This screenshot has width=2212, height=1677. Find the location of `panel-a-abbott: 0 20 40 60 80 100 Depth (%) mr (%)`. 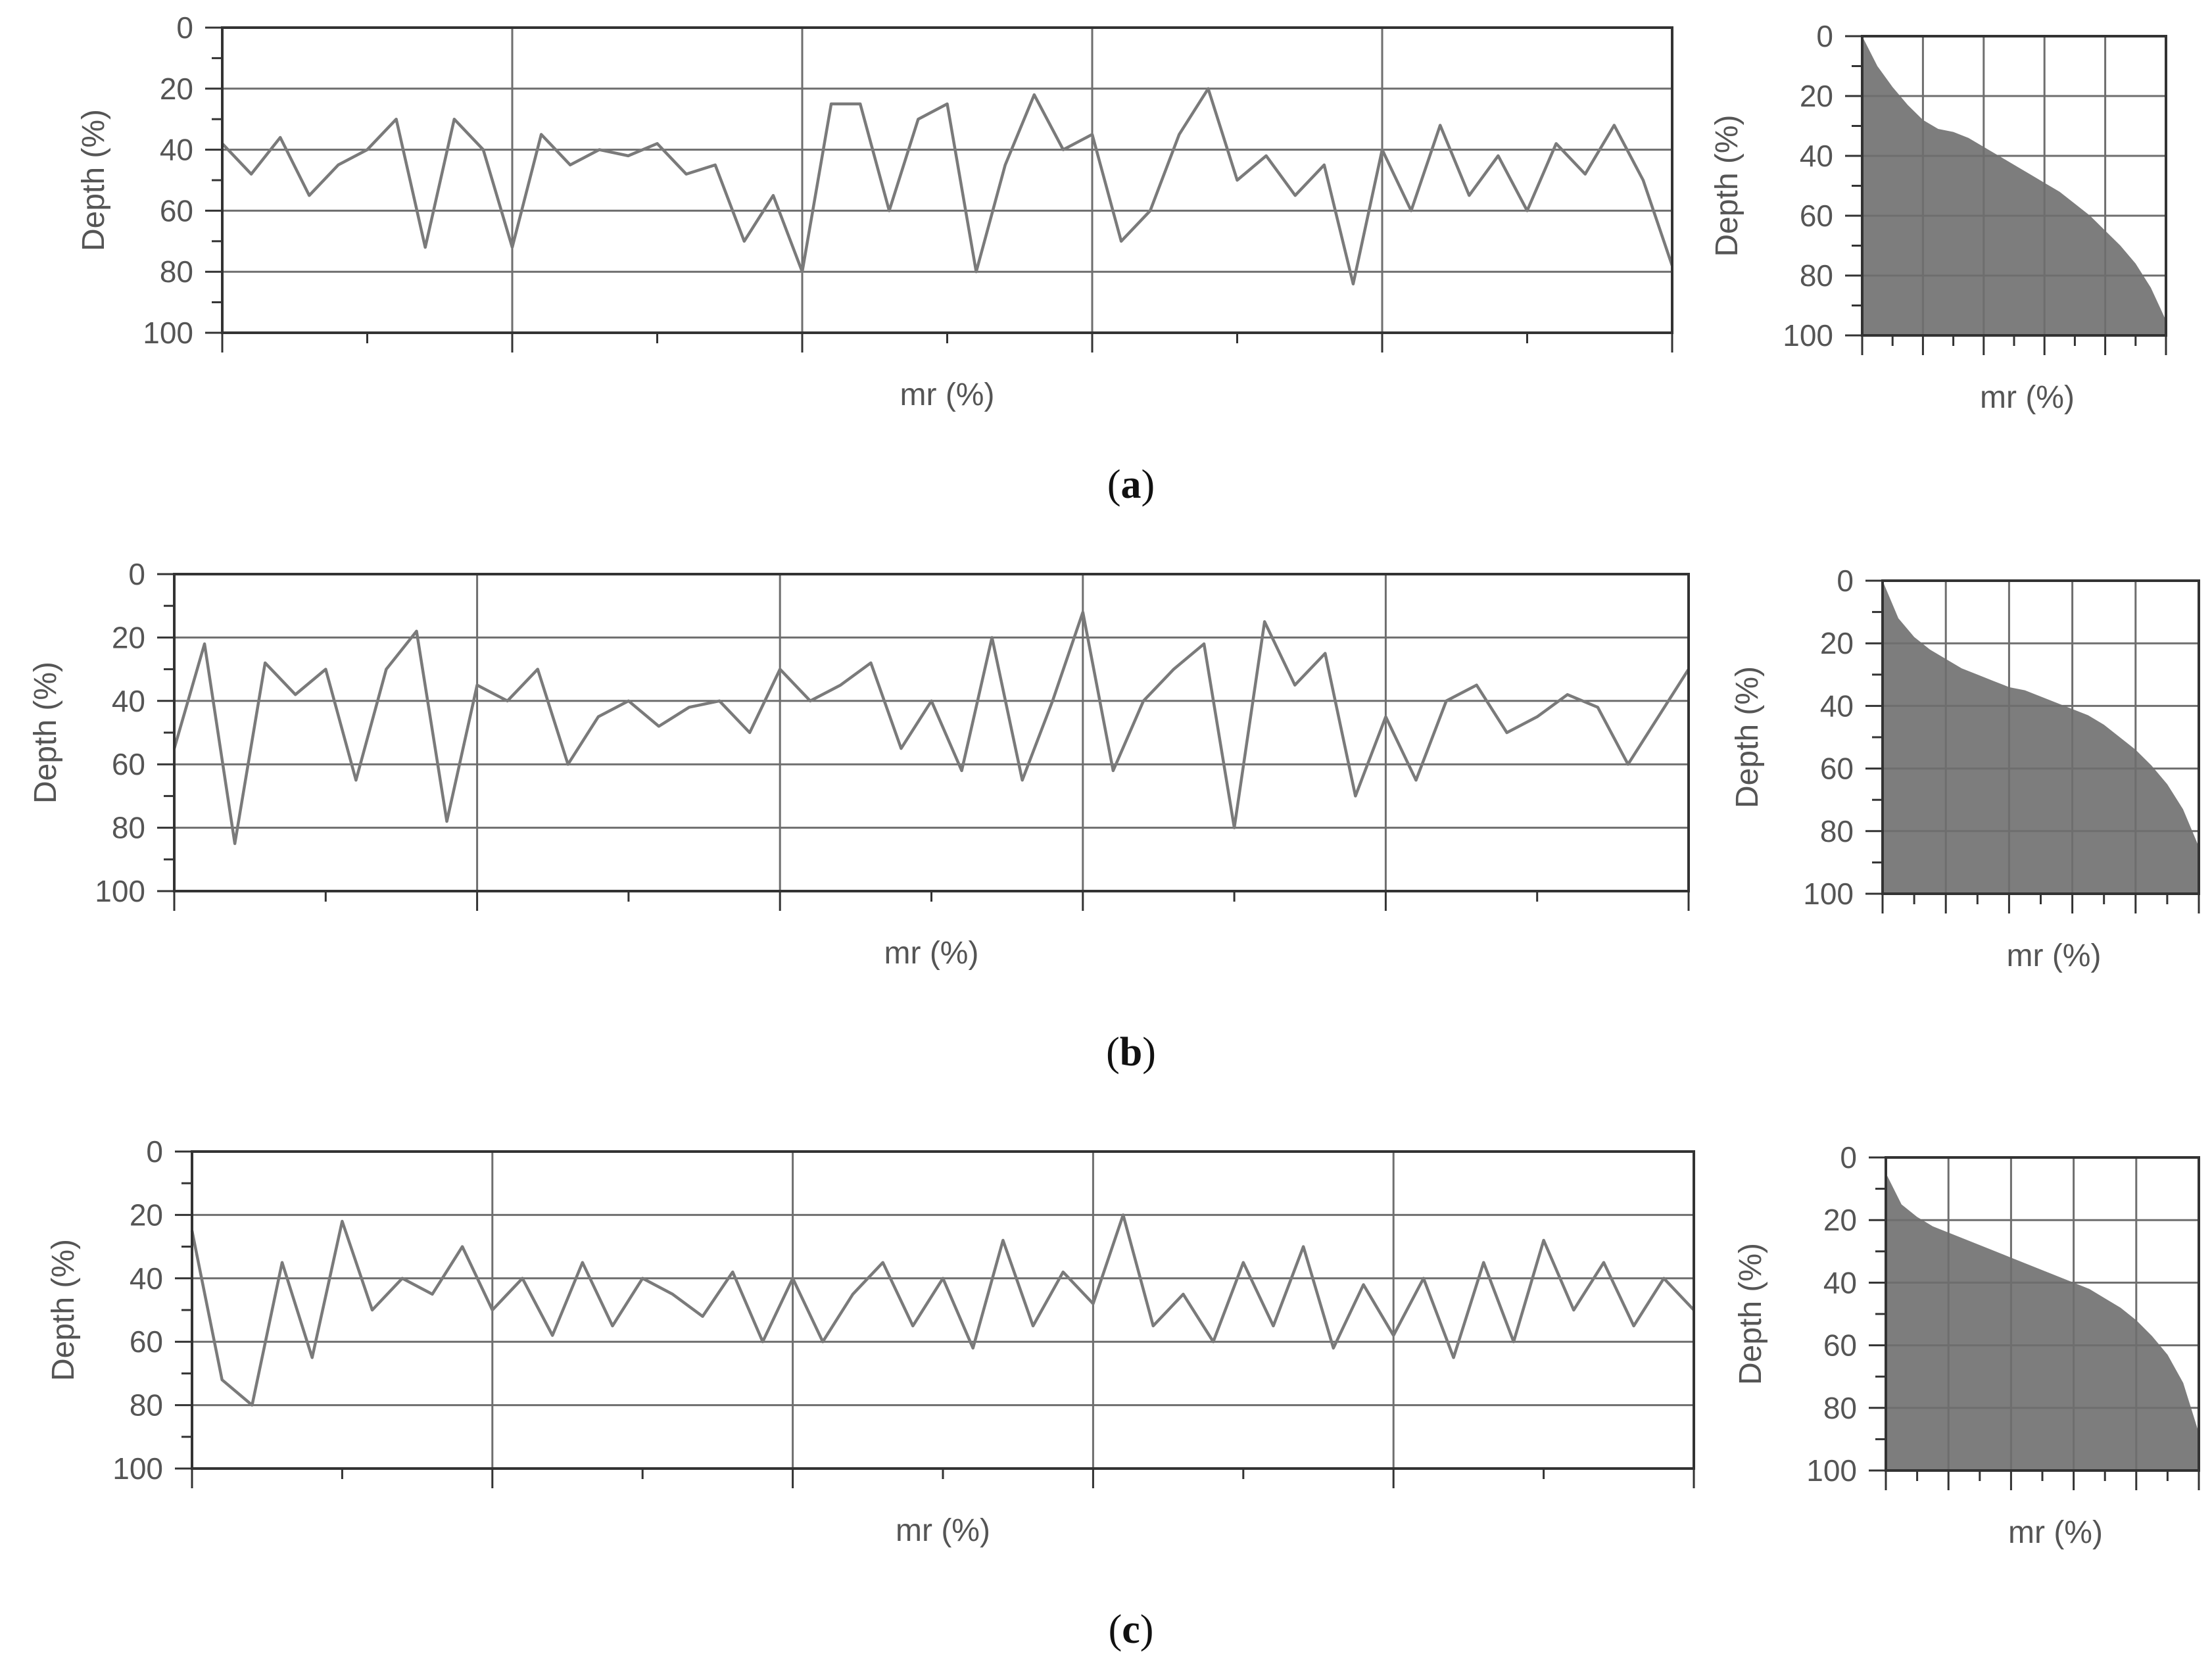

panel-a-abbott: 0 20 40 60 80 100 Depth (%) mr (%) is located at coordinates (1938, 217).